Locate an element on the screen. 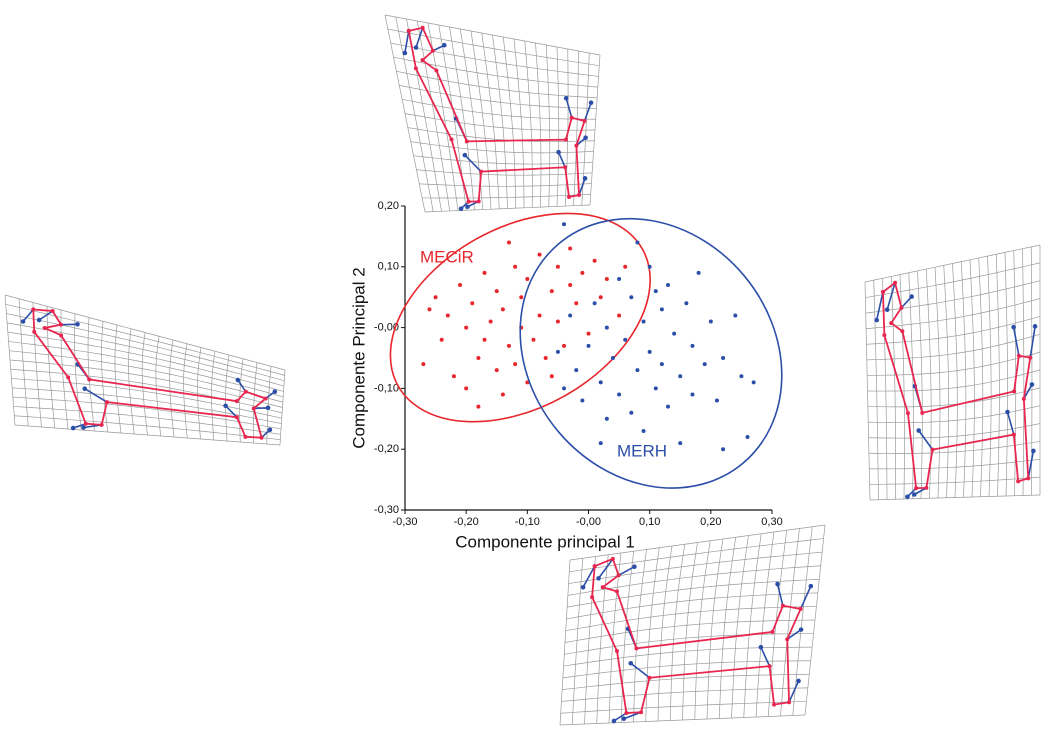 The image size is (1046, 734). x-tick-label: 0,20 is located at coordinates (710, 522).